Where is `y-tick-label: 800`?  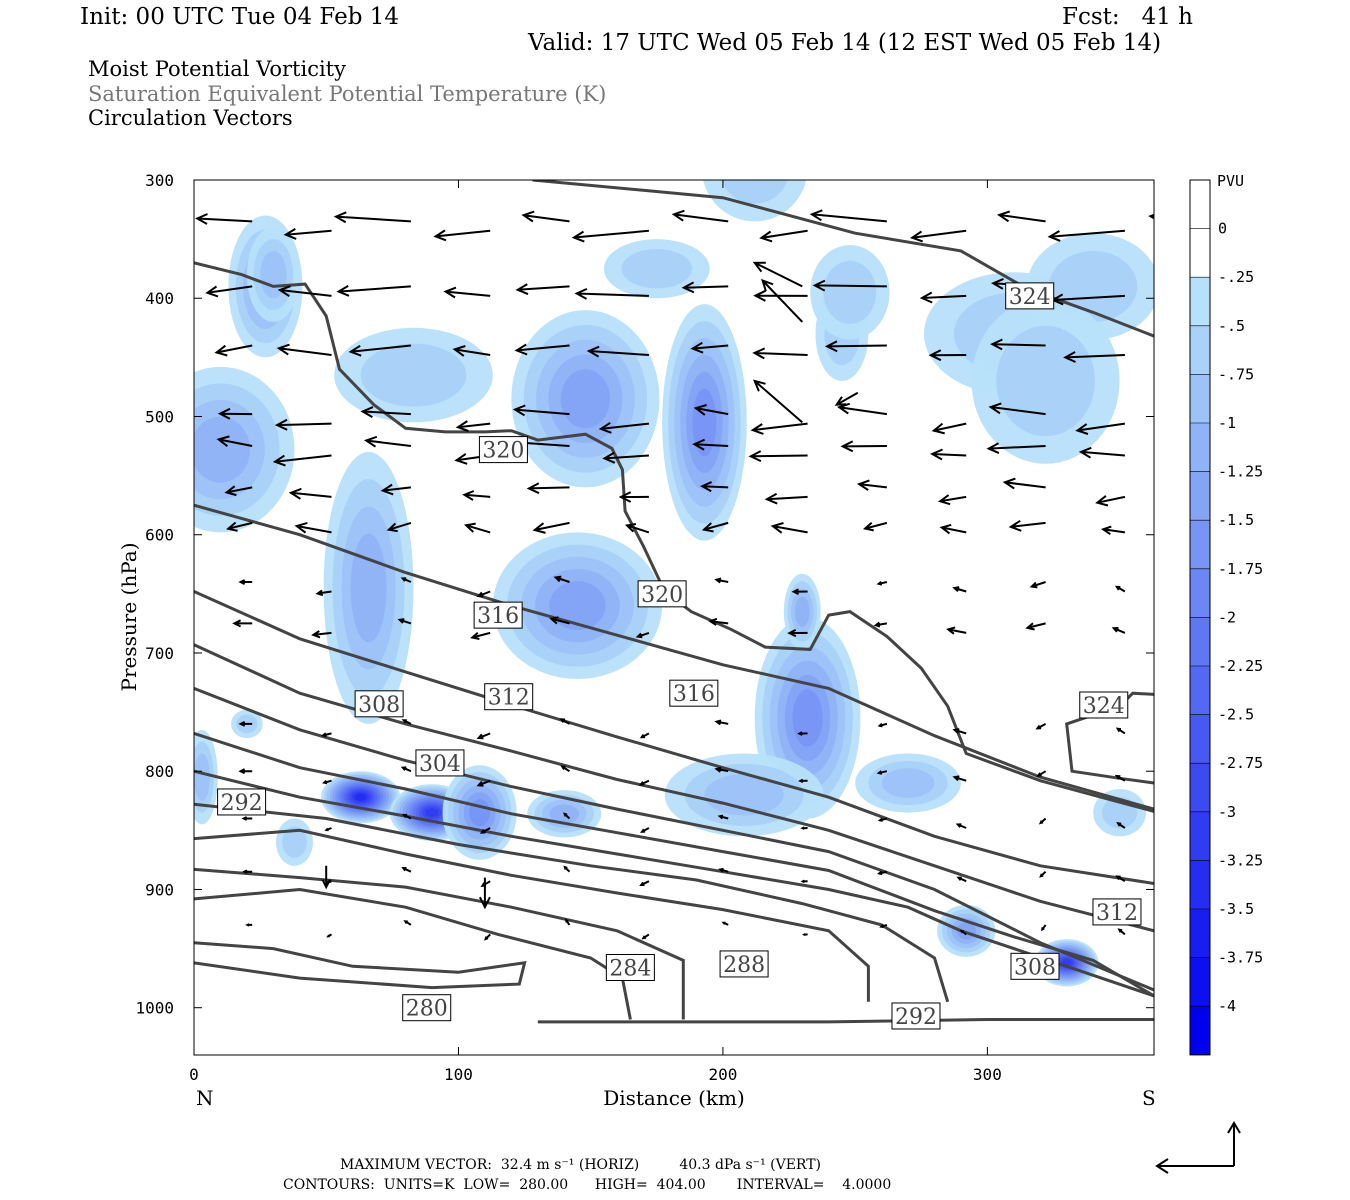 y-tick-label: 800 is located at coordinates (159, 771).